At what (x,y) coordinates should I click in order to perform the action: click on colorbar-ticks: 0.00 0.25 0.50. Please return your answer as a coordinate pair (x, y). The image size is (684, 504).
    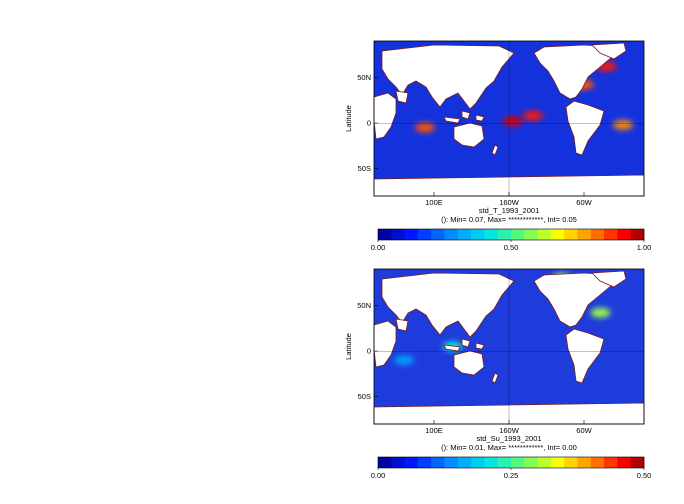
    Looking at the image, I should click on (511, 474).